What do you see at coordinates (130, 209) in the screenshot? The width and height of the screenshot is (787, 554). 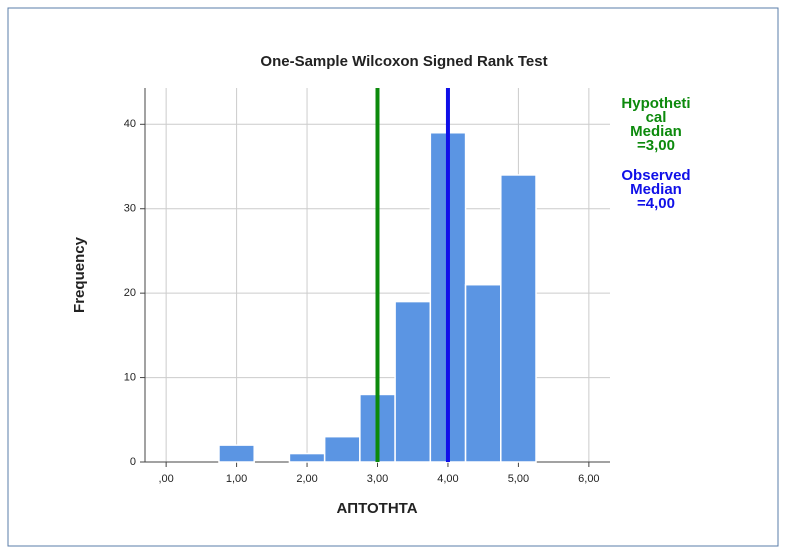 I see `y-tick-label: 30` at bounding box center [130, 209].